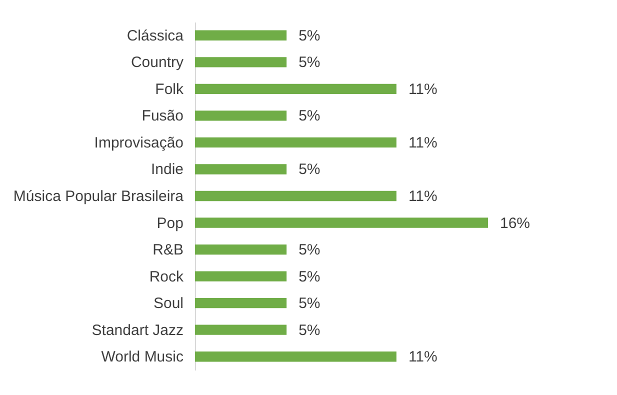 Image resolution: width=617 pixels, height=395 pixels. What do you see at coordinates (166, 277) in the screenshot?
I see `y-tick-label: Rock` at bounding box center [166, 277].